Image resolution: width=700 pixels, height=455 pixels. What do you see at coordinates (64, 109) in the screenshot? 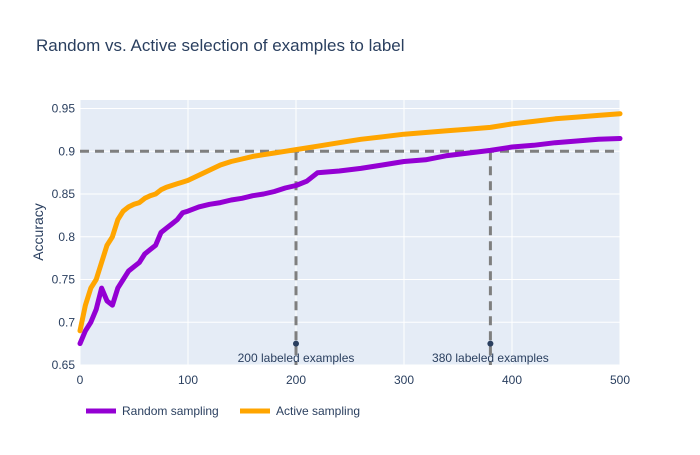
I see `y-tick-label: 0.95` at bounding box center [64, 109].